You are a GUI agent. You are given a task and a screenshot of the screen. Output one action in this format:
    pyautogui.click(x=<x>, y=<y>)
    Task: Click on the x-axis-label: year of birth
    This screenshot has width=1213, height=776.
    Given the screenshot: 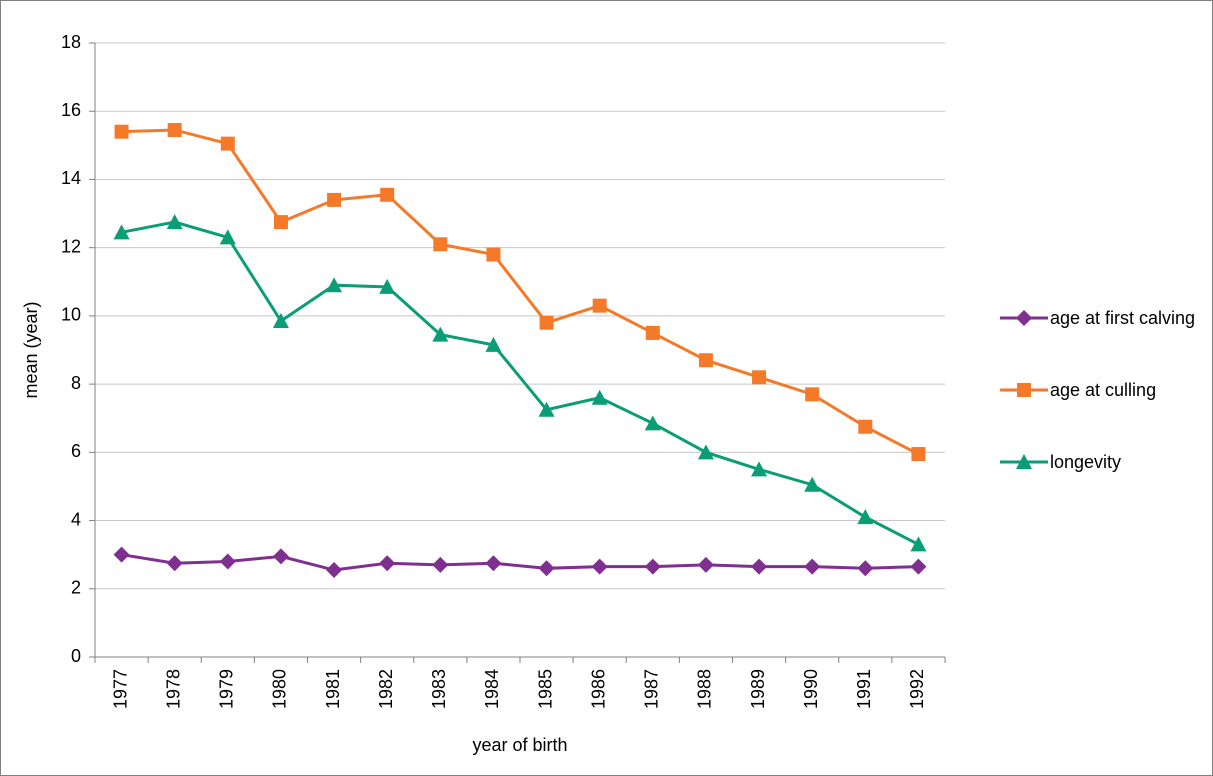 What is the action you would take?
    pyautogui.click(x=519, y=745)
    